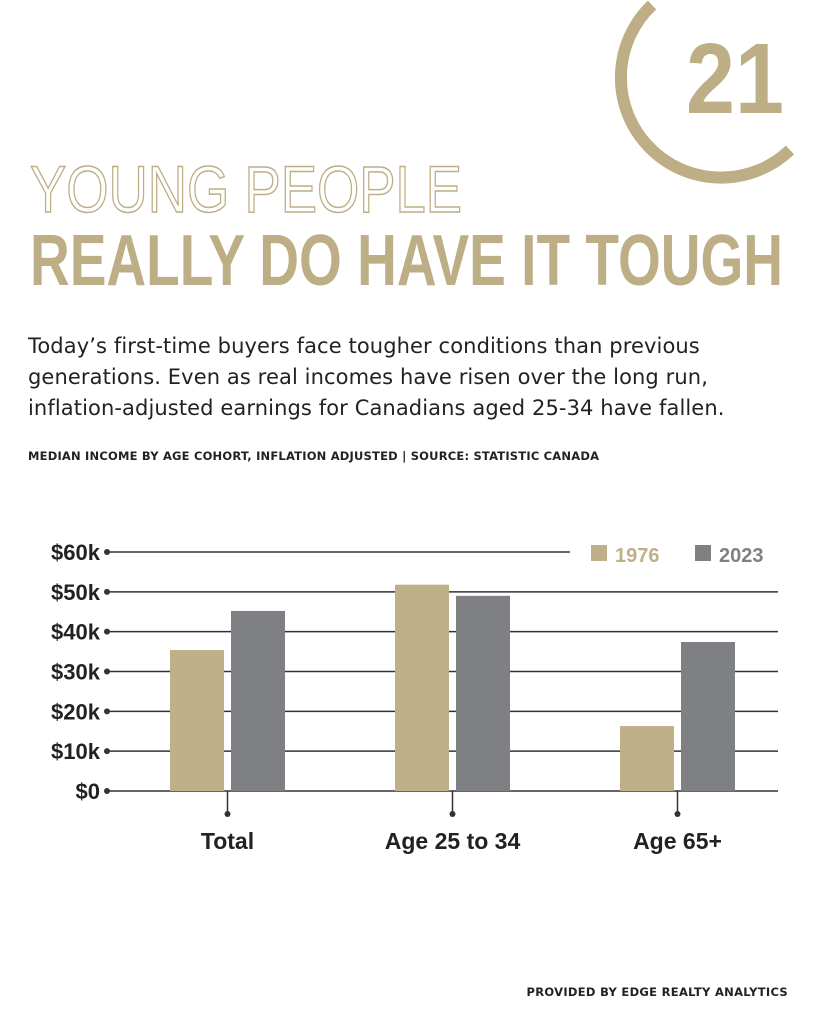 The height and width of the screenshot is (1024, 819). I want to click on y-tick-label: $40k, so click(76, 632).